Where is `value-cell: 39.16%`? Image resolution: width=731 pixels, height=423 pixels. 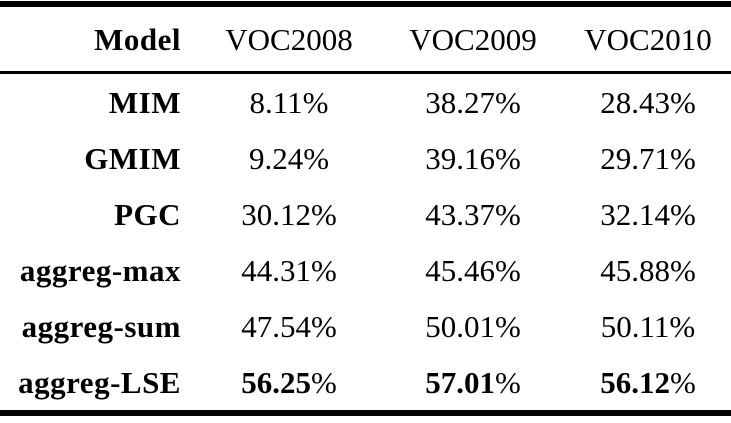 value-cell: 39.16% is located at coordinates (473, 158).